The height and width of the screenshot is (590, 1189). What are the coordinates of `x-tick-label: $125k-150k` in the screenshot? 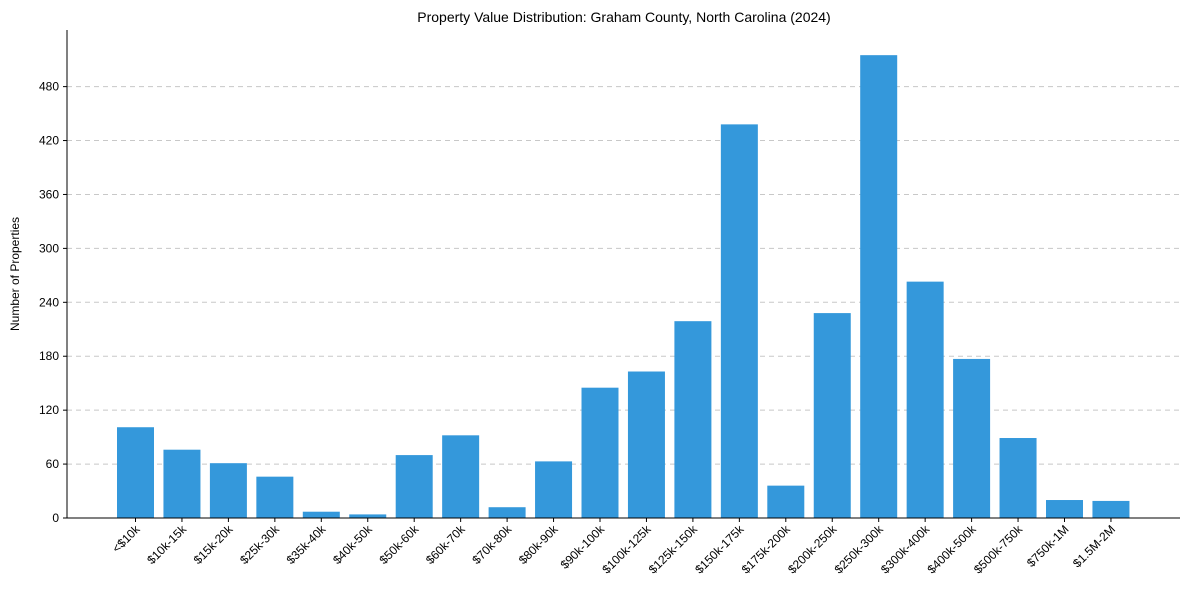 It's located at (673, 549).